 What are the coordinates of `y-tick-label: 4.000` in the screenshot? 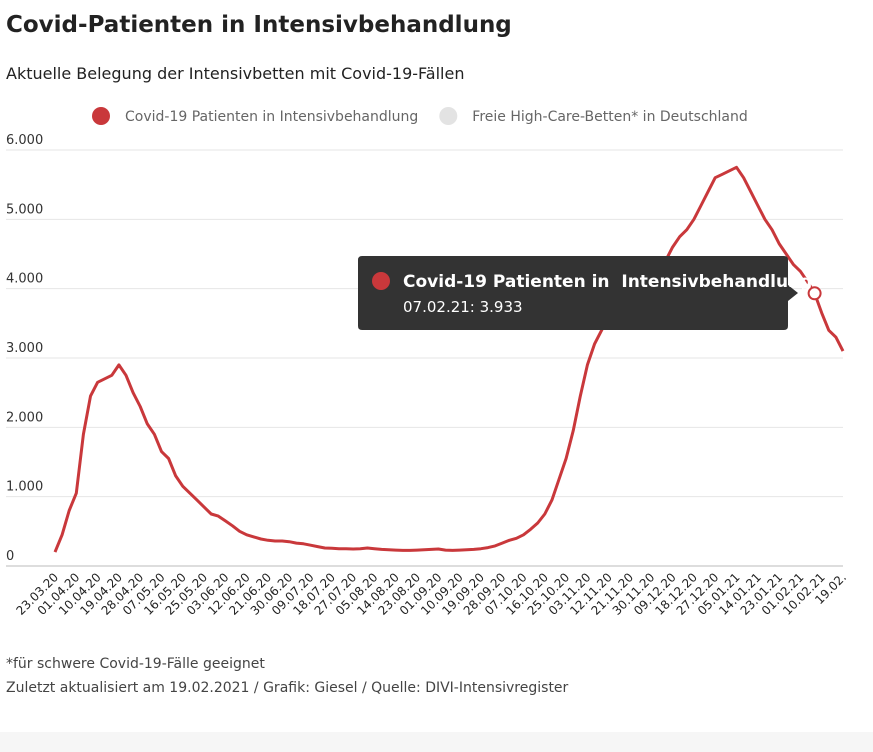 It's located at (24, 279).